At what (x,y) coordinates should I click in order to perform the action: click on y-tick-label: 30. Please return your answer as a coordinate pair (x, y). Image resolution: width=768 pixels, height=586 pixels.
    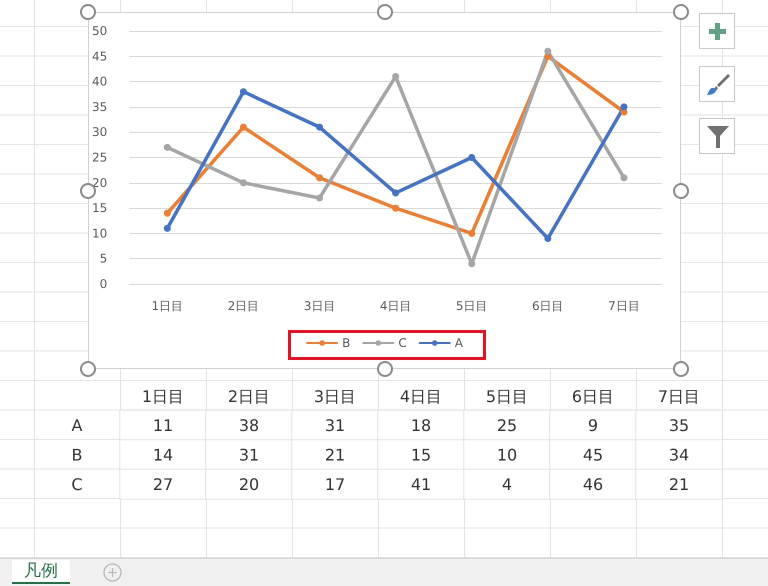
    Looking at the image, I should click on (100, 132).